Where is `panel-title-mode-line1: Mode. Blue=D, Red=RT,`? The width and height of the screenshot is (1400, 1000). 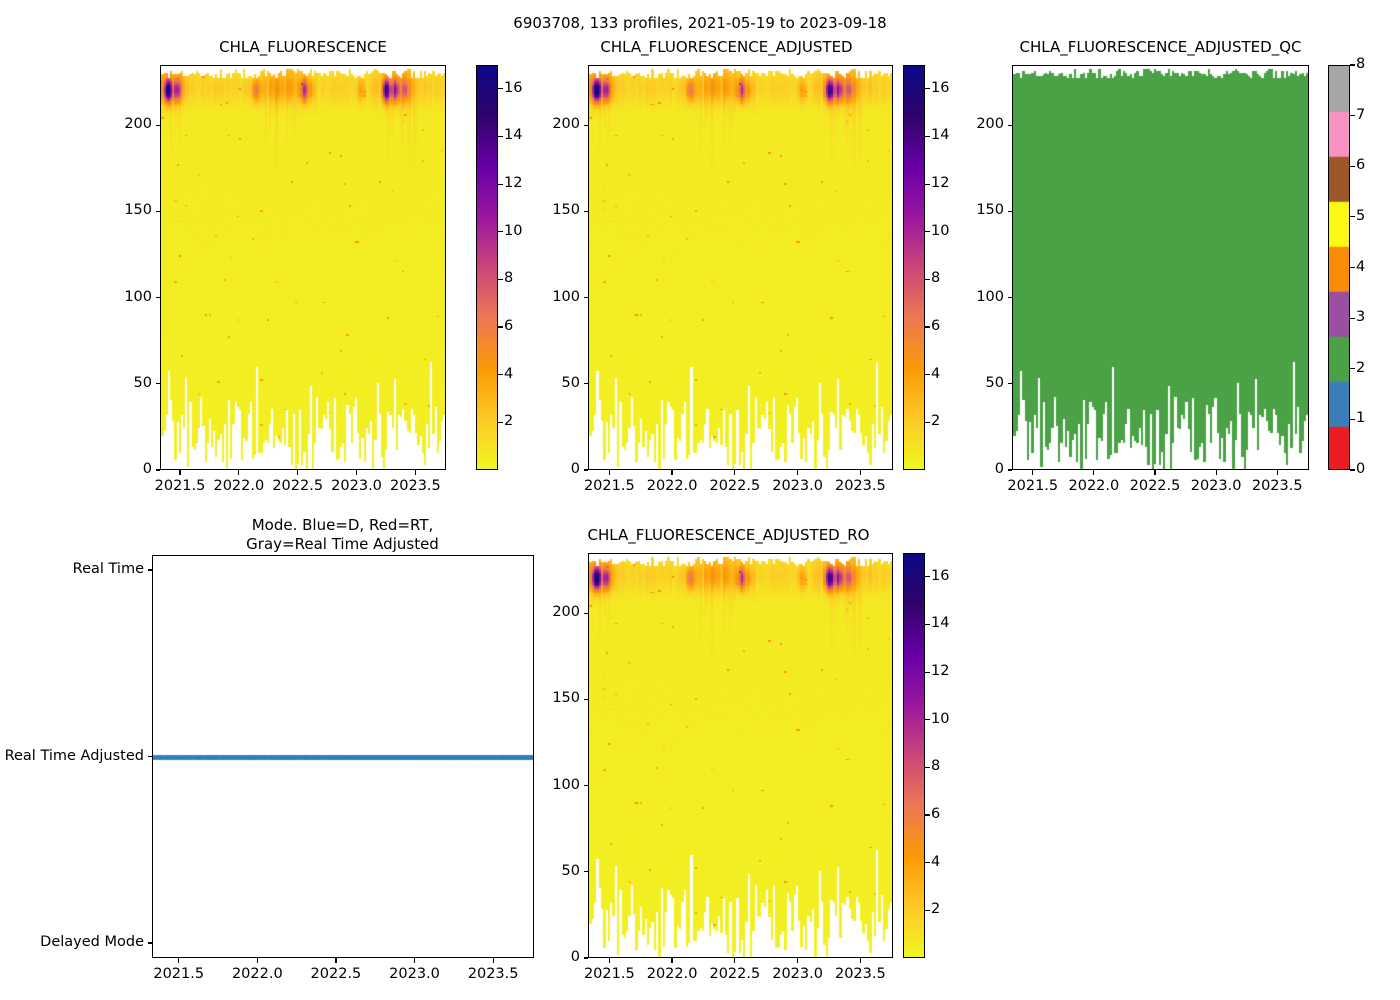 panel-title-mode-line1: Mode. Blue=D, Red=RT, is located at coordinates (342, 525).